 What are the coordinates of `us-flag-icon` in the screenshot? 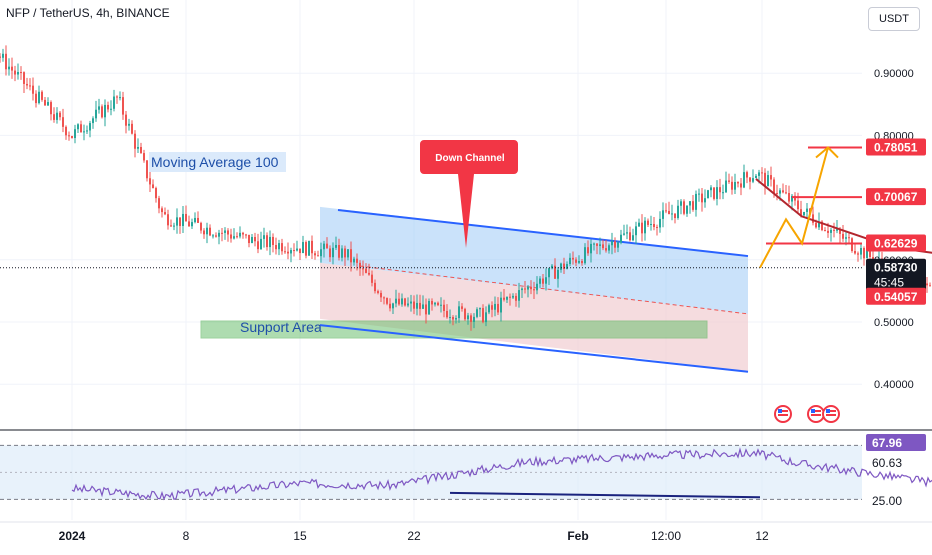 It's located at (783, 414).